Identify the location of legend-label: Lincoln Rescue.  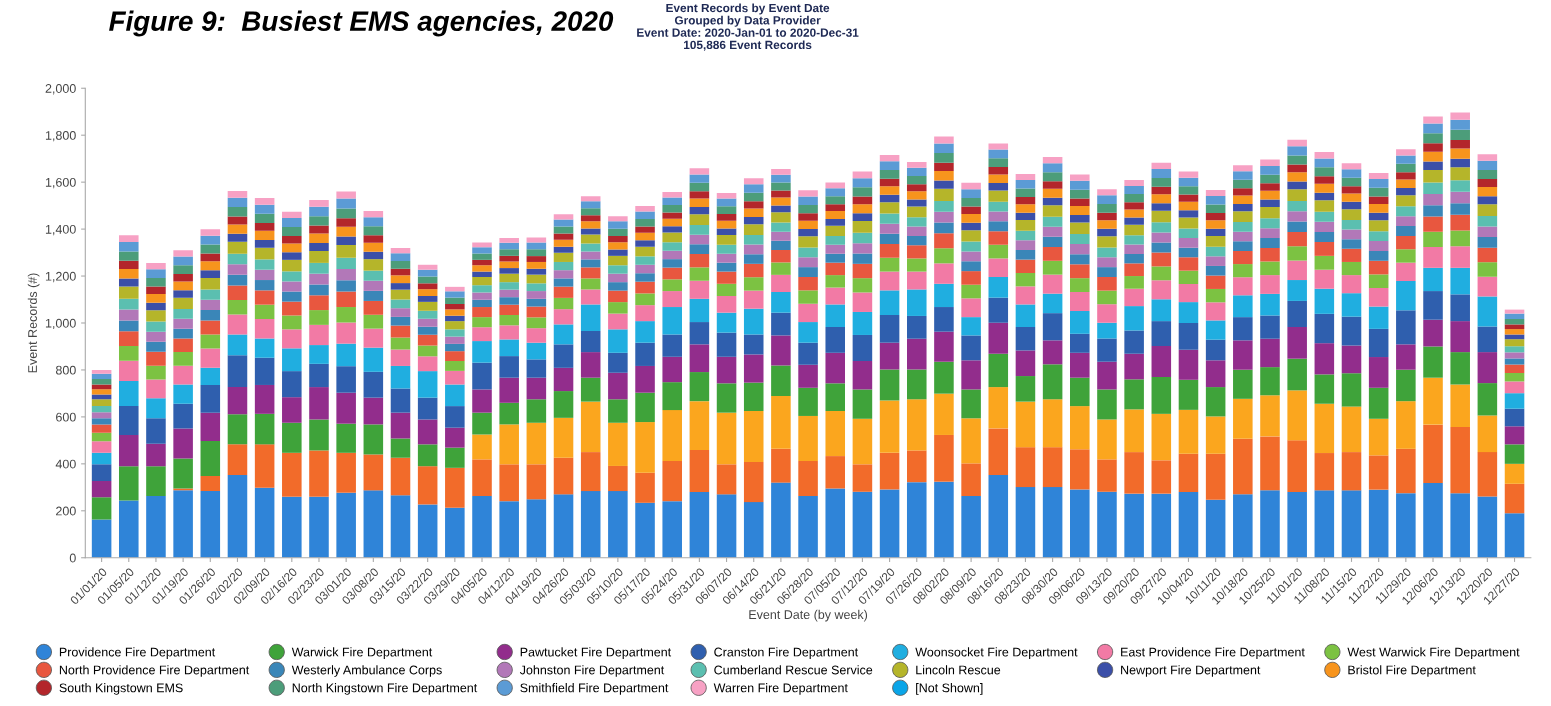
(958, 670).